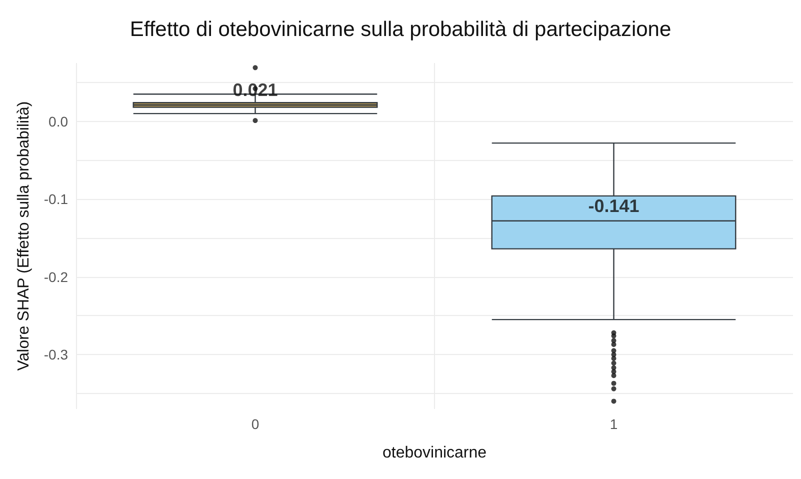 The height and width of the screenshot is (479, 801). What do you see at coordinates (56, 199) in the screenshot?
I see `y-tick-label: -0.1` at bounding box center [56, 199].